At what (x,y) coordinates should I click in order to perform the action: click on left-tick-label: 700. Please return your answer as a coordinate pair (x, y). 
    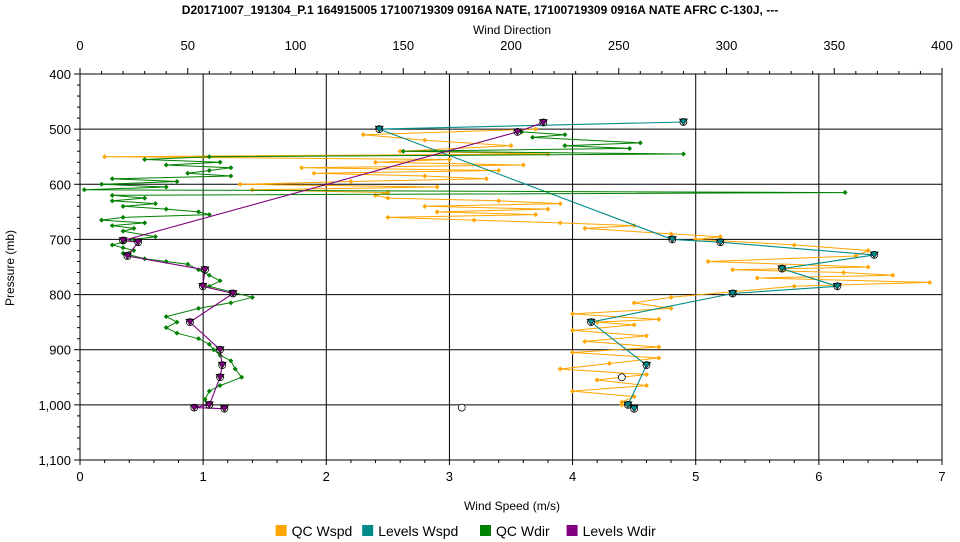
    Looking at the image, I should click on (60, 239).